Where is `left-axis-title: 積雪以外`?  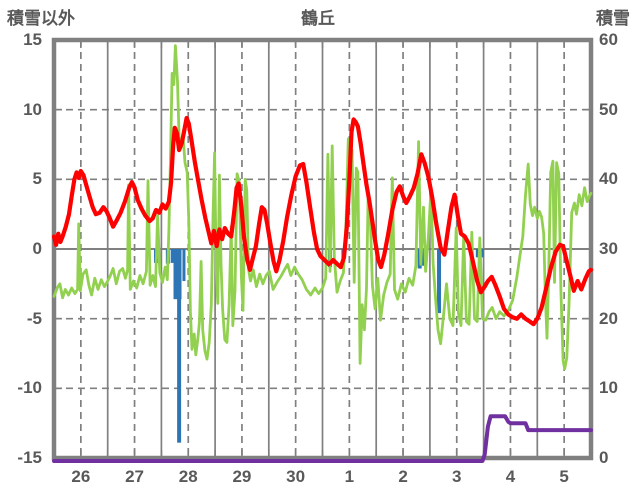 left-axis-title: 積雪以外 is located at coordinates (41, 18).